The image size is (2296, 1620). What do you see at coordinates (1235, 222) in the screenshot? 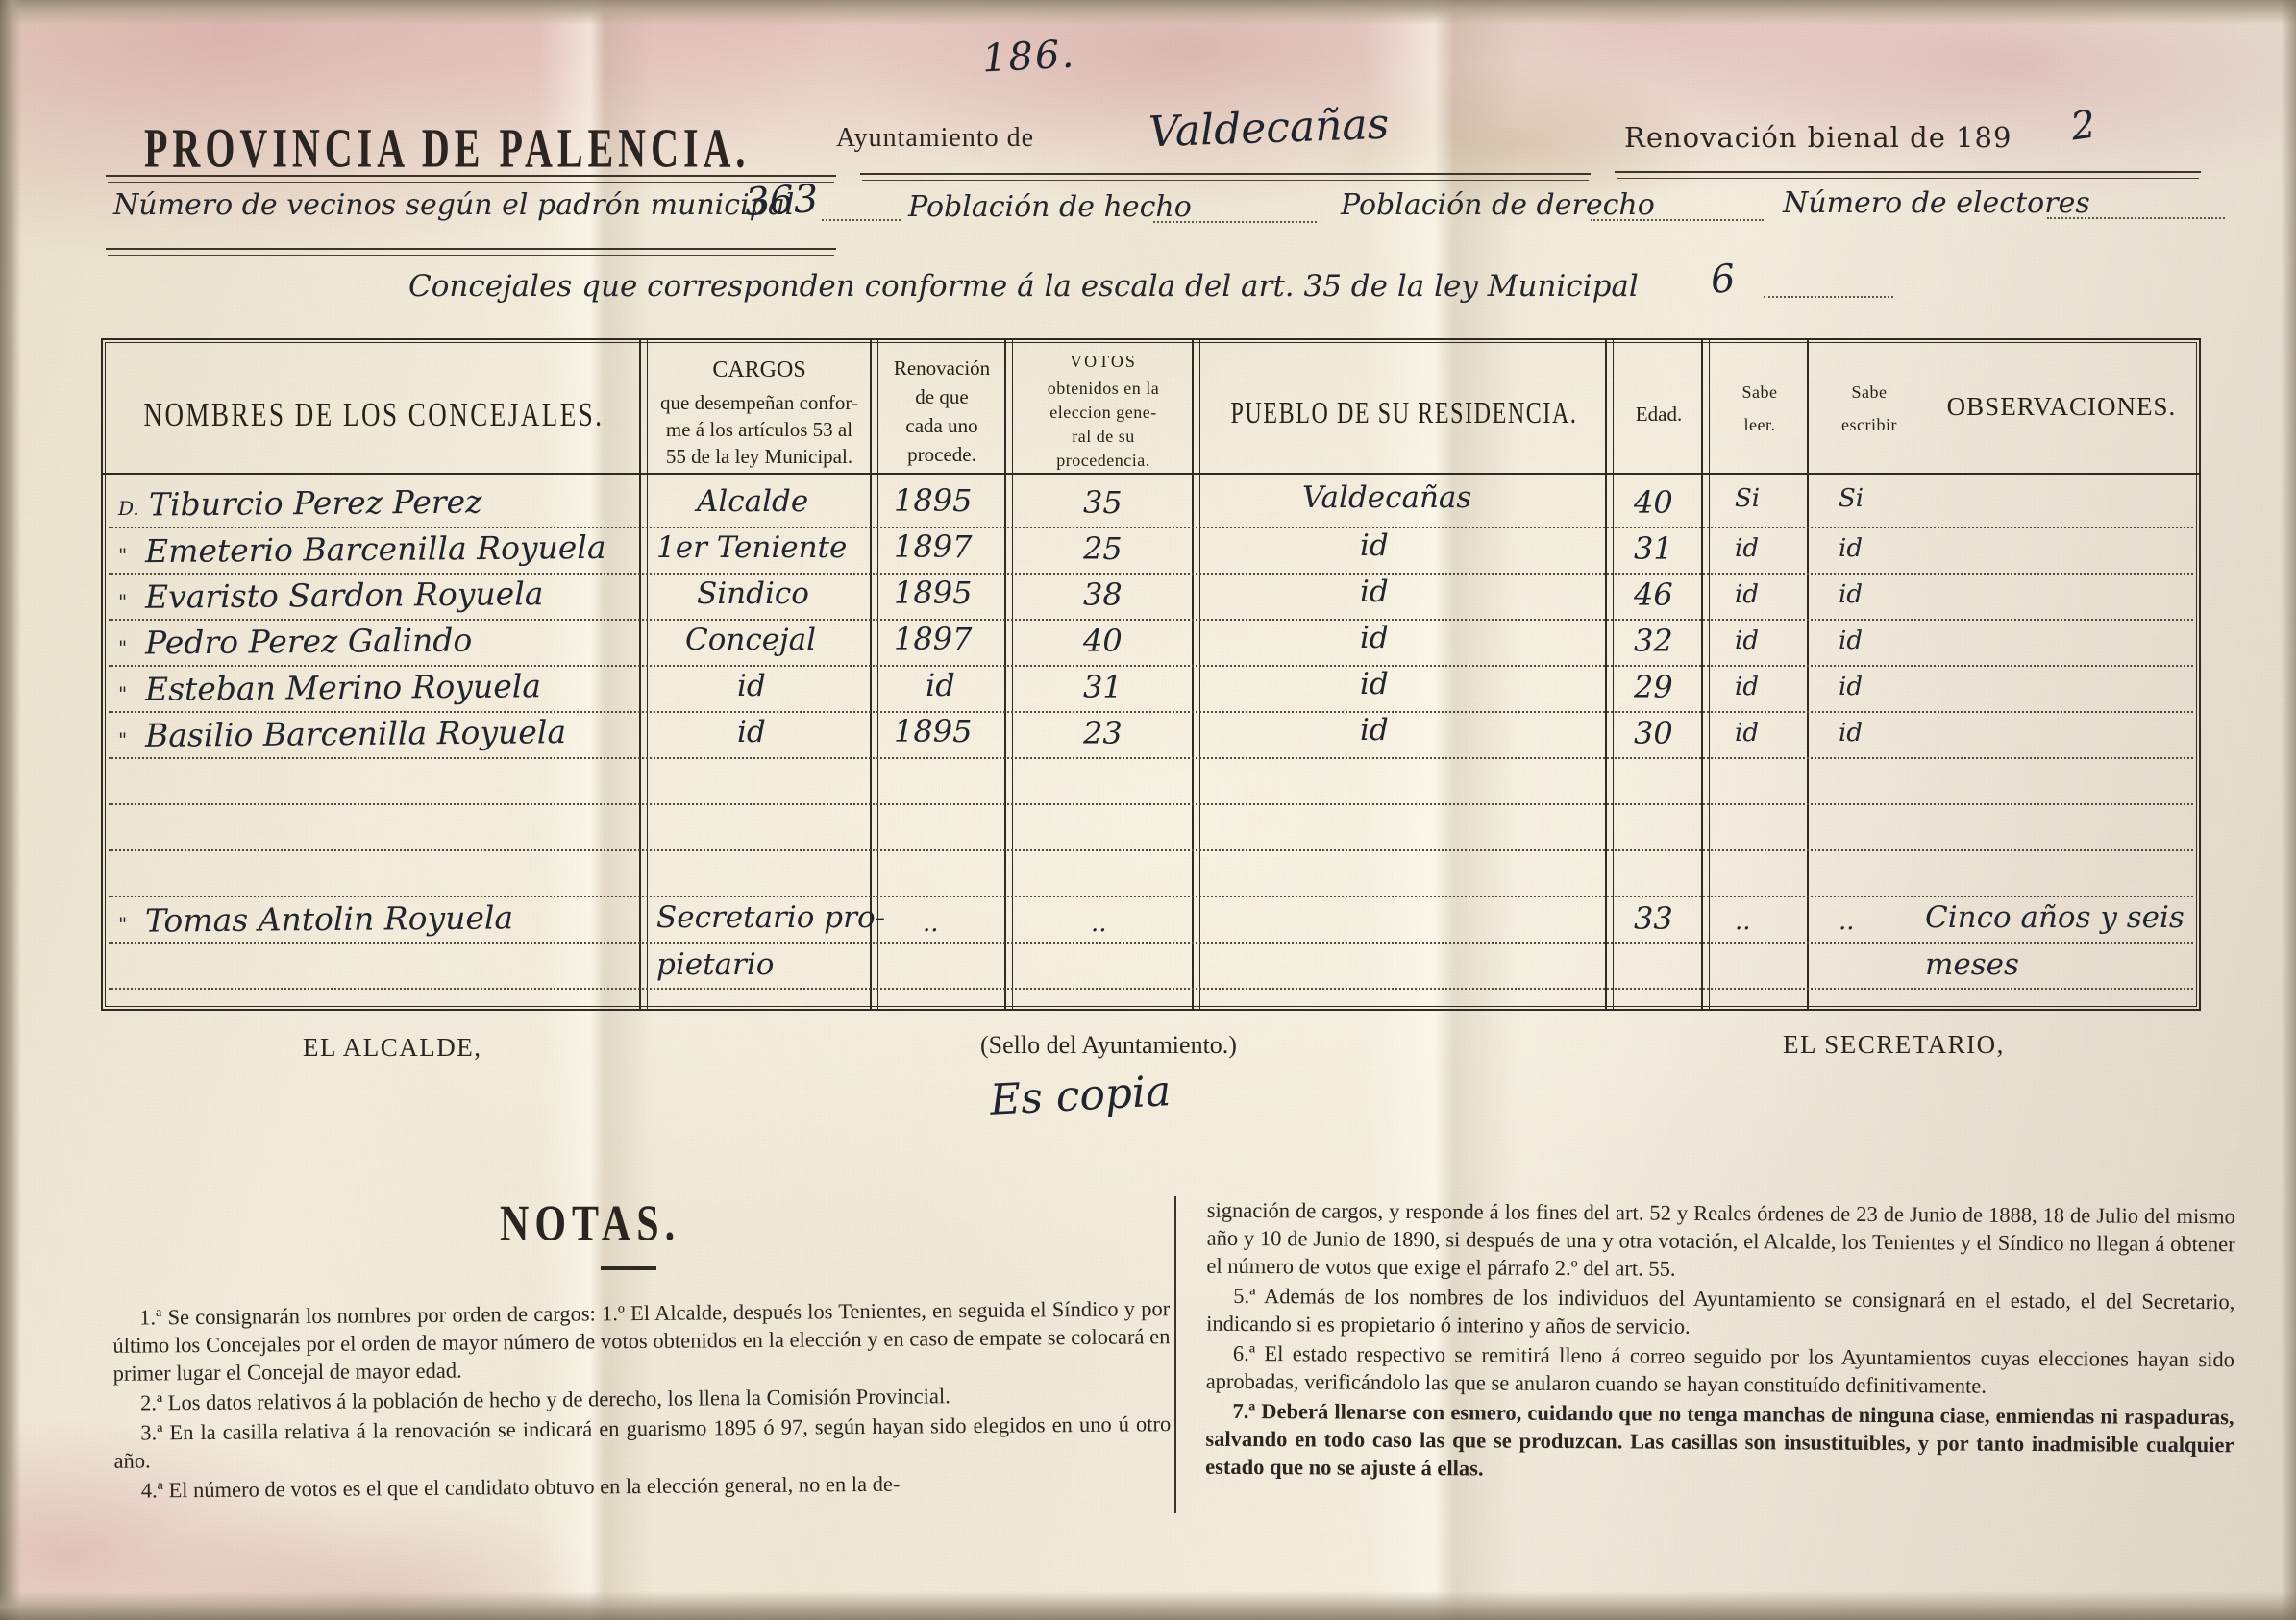
I see `poblacion-hecho-dots` at bounding box center [1235, 222].